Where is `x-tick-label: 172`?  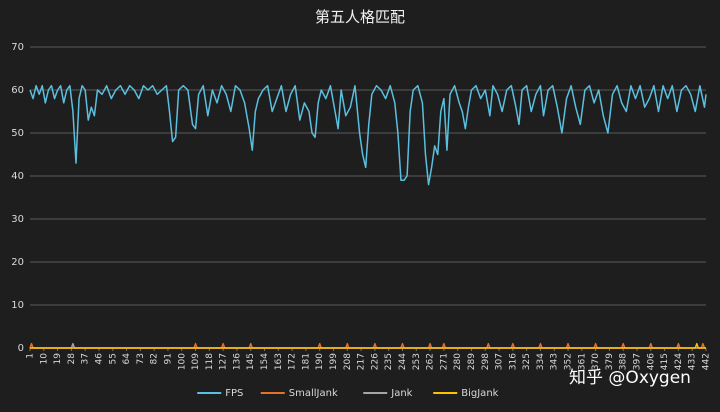 x-tick-label: 172 is located at coordinates (293, 361).